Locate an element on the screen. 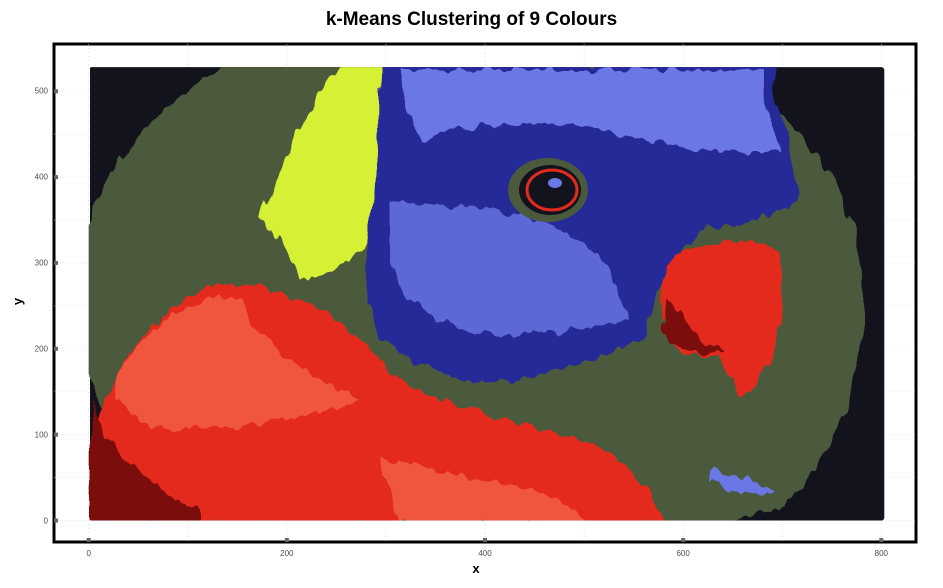  eye-red-iris is located at coordinates (552, 190).